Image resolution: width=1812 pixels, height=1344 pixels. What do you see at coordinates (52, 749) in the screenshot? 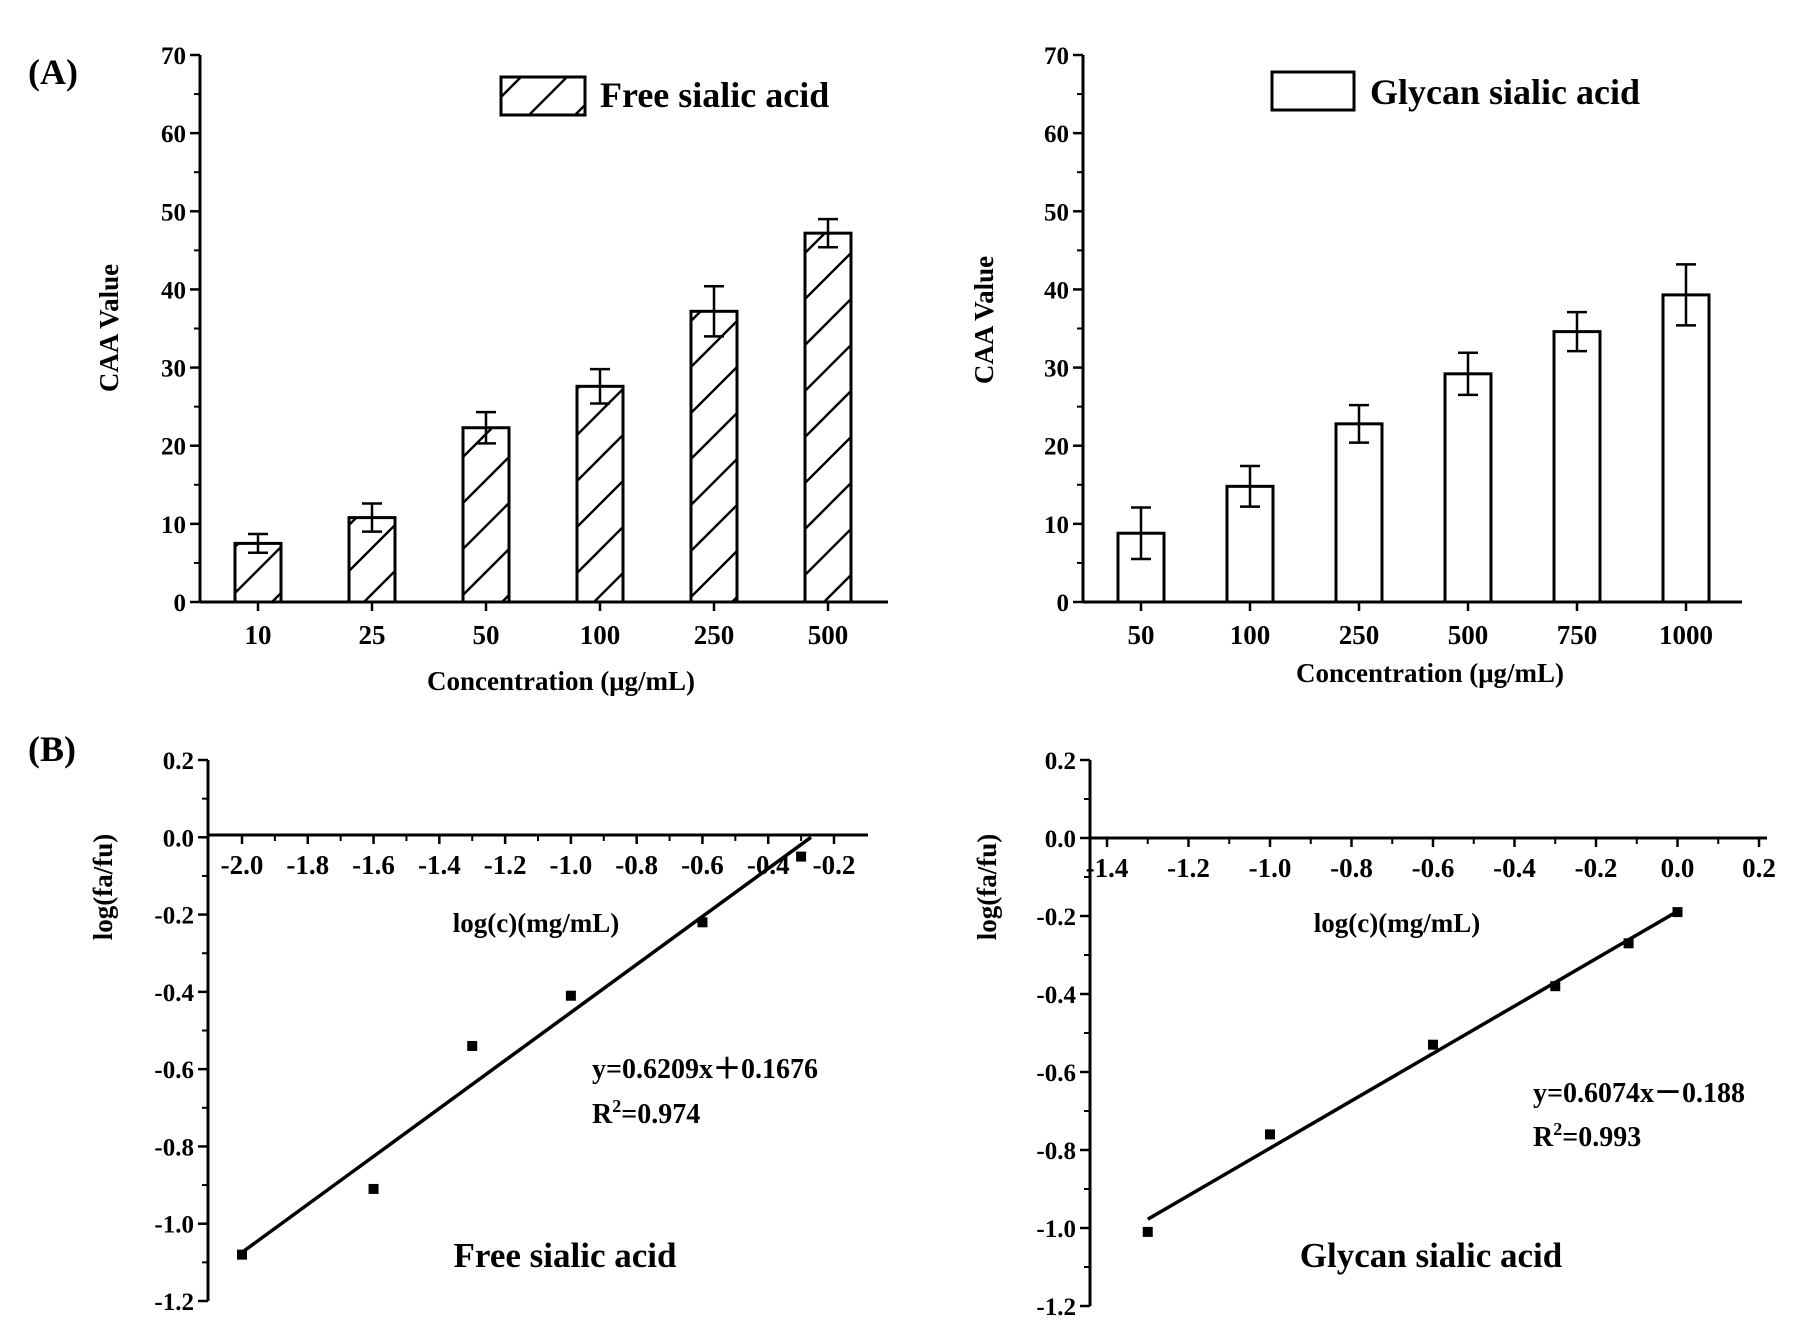
I see `panel-label-b: (B)` at bounding box center [52, 749].